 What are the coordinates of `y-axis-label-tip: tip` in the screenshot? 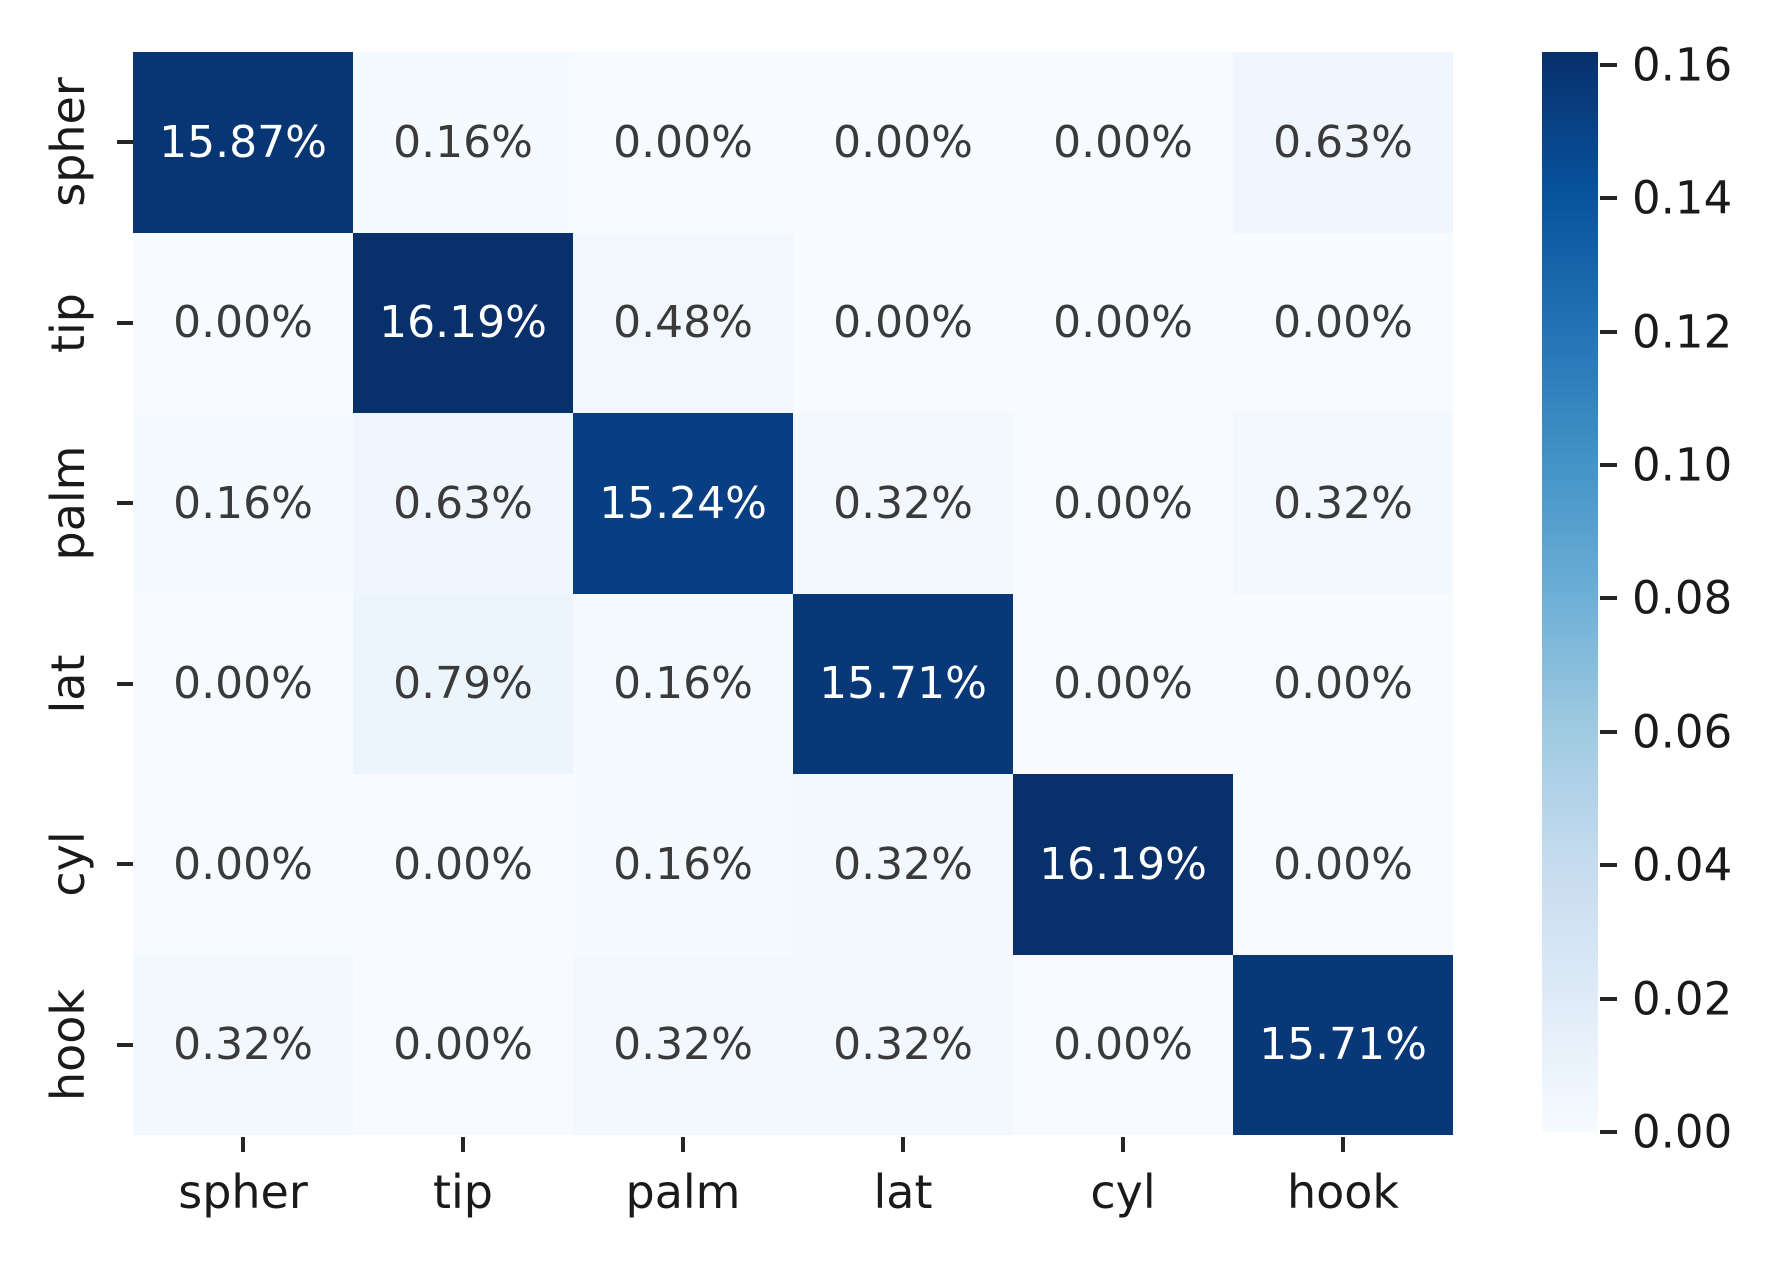 It's located at (68, 322).